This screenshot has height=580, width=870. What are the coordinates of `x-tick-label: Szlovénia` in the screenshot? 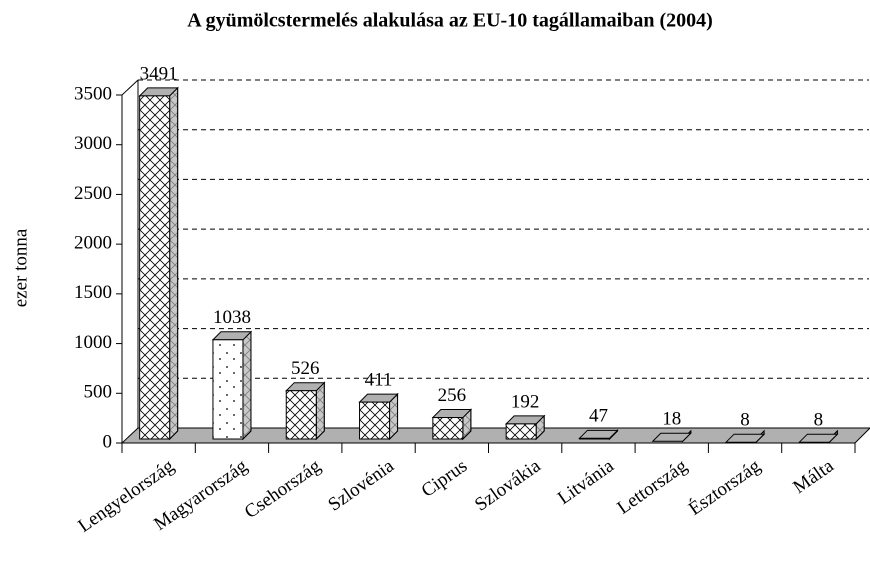 It's located at (361, 485).